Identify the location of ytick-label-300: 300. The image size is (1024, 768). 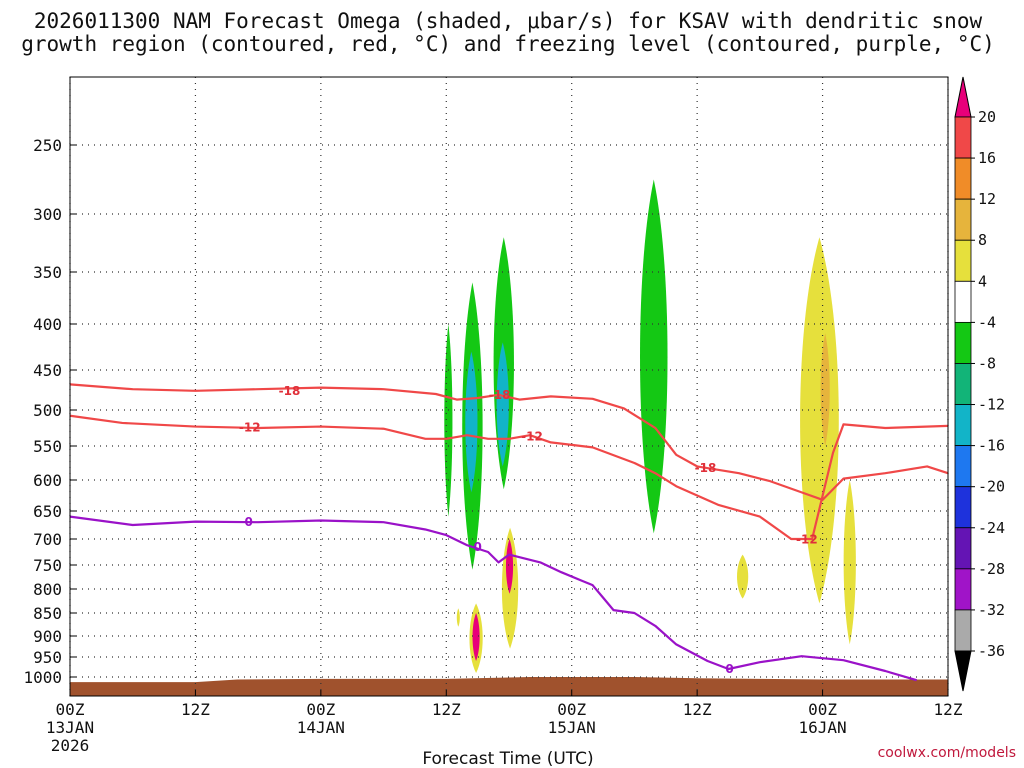
(47, 214).